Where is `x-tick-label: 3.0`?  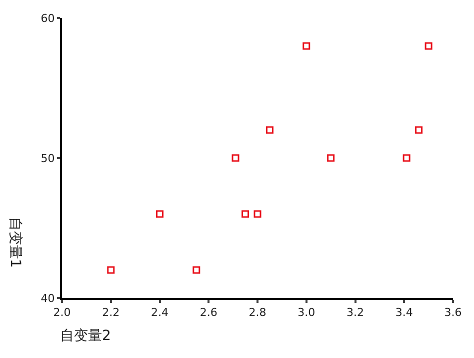 x-tick-label: 3.0 is located at coordinates (307, 313).